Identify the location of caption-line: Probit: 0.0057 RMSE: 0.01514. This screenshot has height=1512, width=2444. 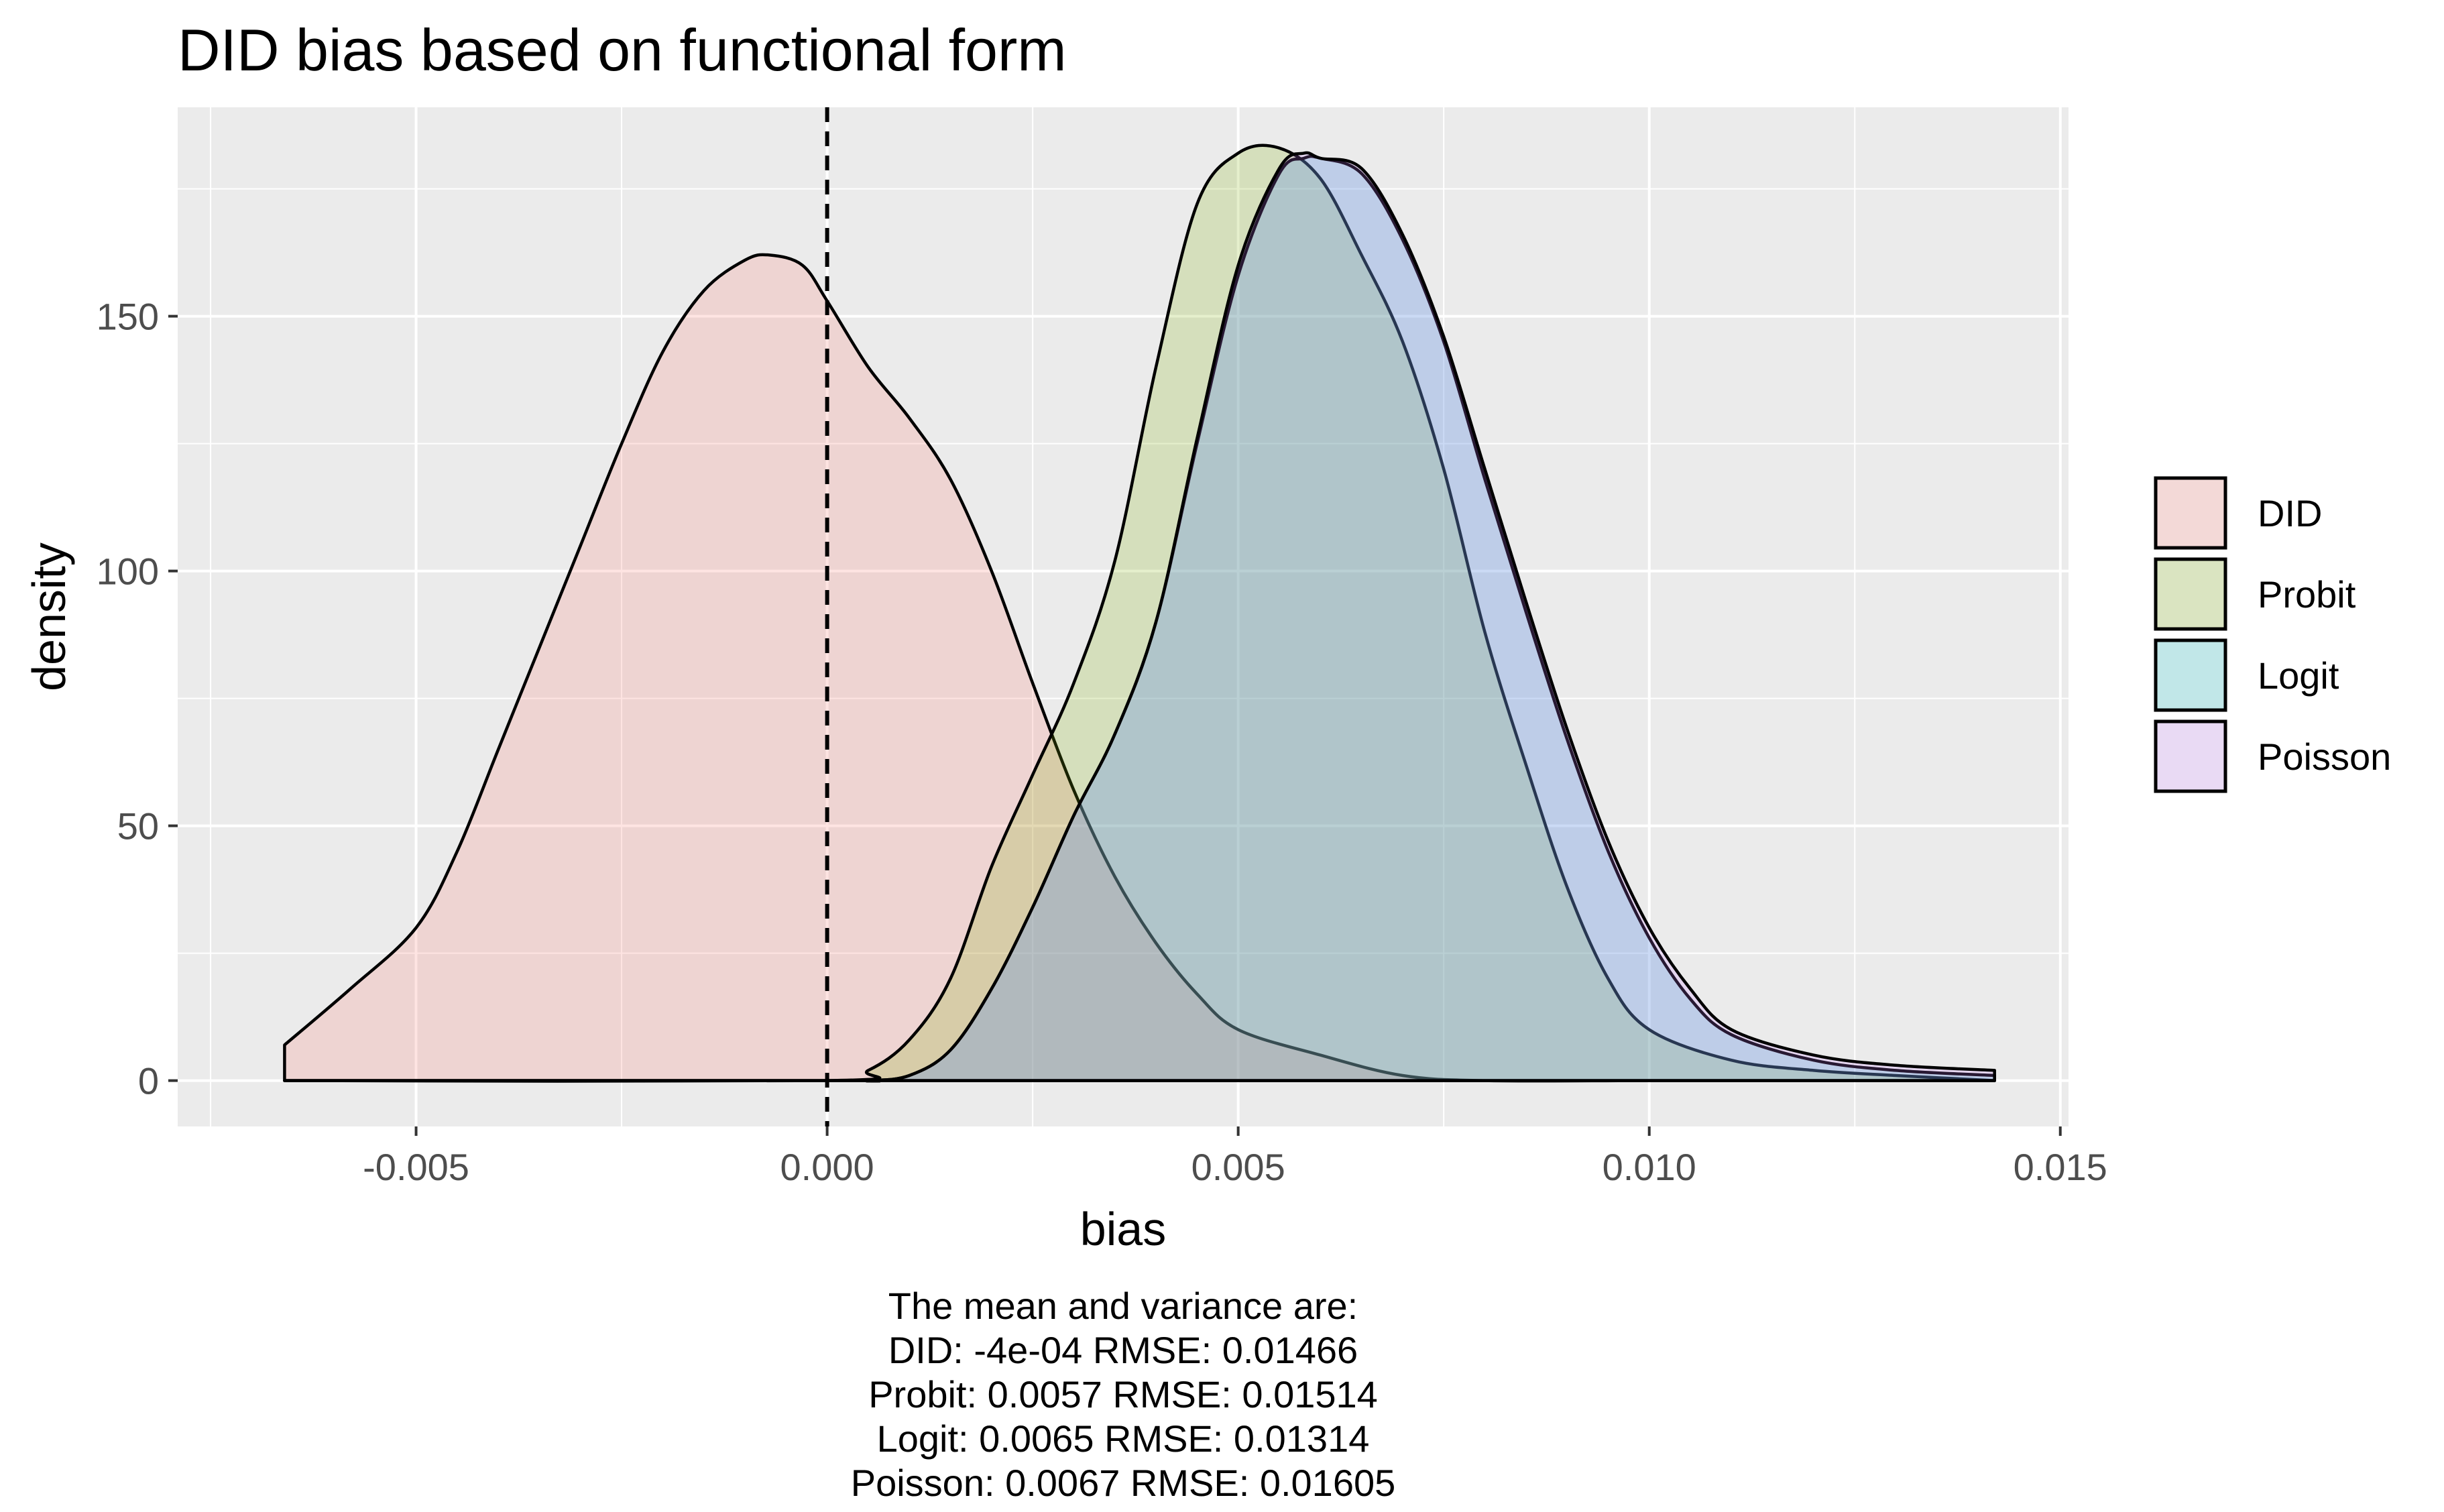
(1123, 1394).